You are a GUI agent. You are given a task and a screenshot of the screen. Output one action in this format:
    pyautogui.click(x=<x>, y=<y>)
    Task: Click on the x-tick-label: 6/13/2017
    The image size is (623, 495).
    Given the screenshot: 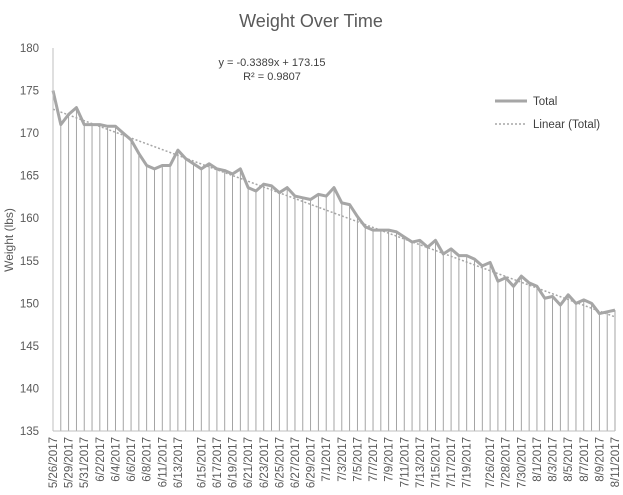 What is the action you would take?
    pyautogui.click(x=179, y=462)
    